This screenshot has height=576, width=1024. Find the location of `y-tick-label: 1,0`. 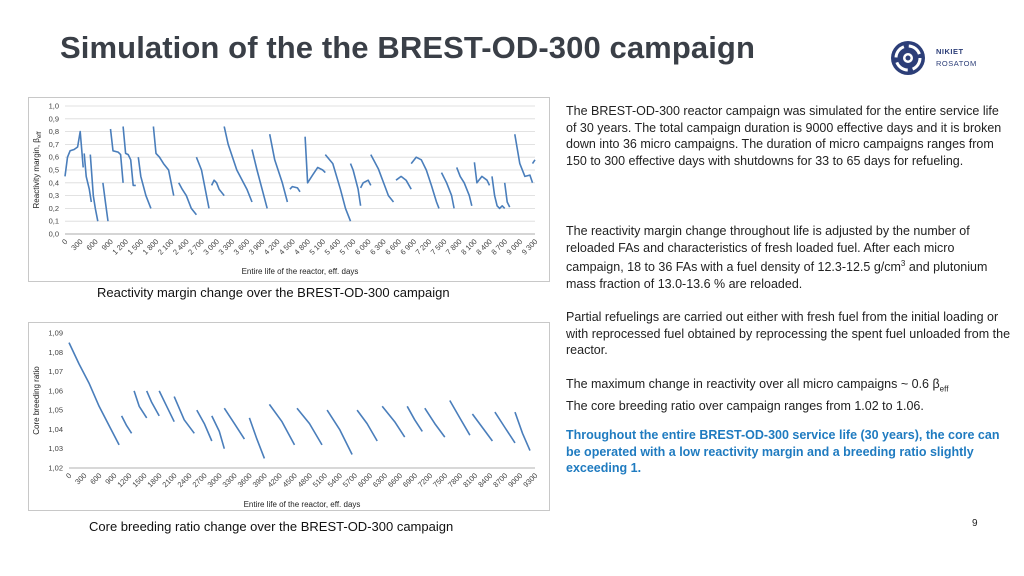

y-tick-label: 1,0 is located at coordinates (54, 106).